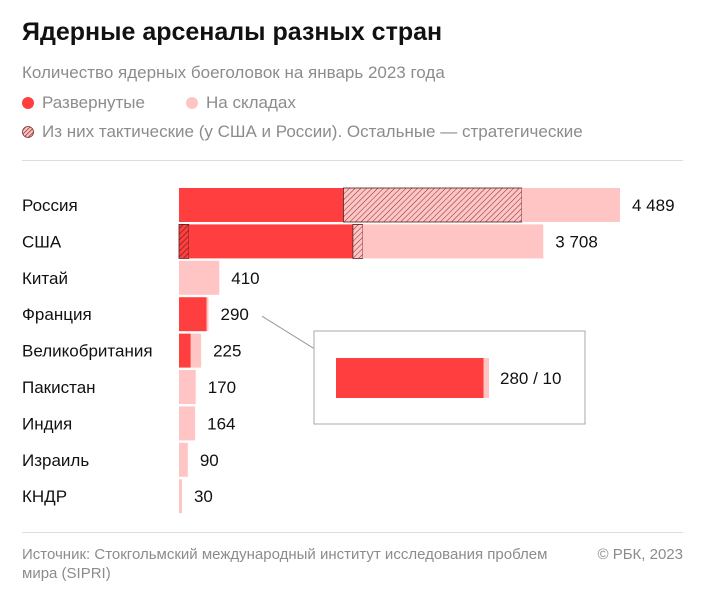 Image resolution: width=705 pixels, height=600 pixels. Describe the element at coordinates (410, 378) in the screenshot. I see `inset-bar-deployed` at that location.